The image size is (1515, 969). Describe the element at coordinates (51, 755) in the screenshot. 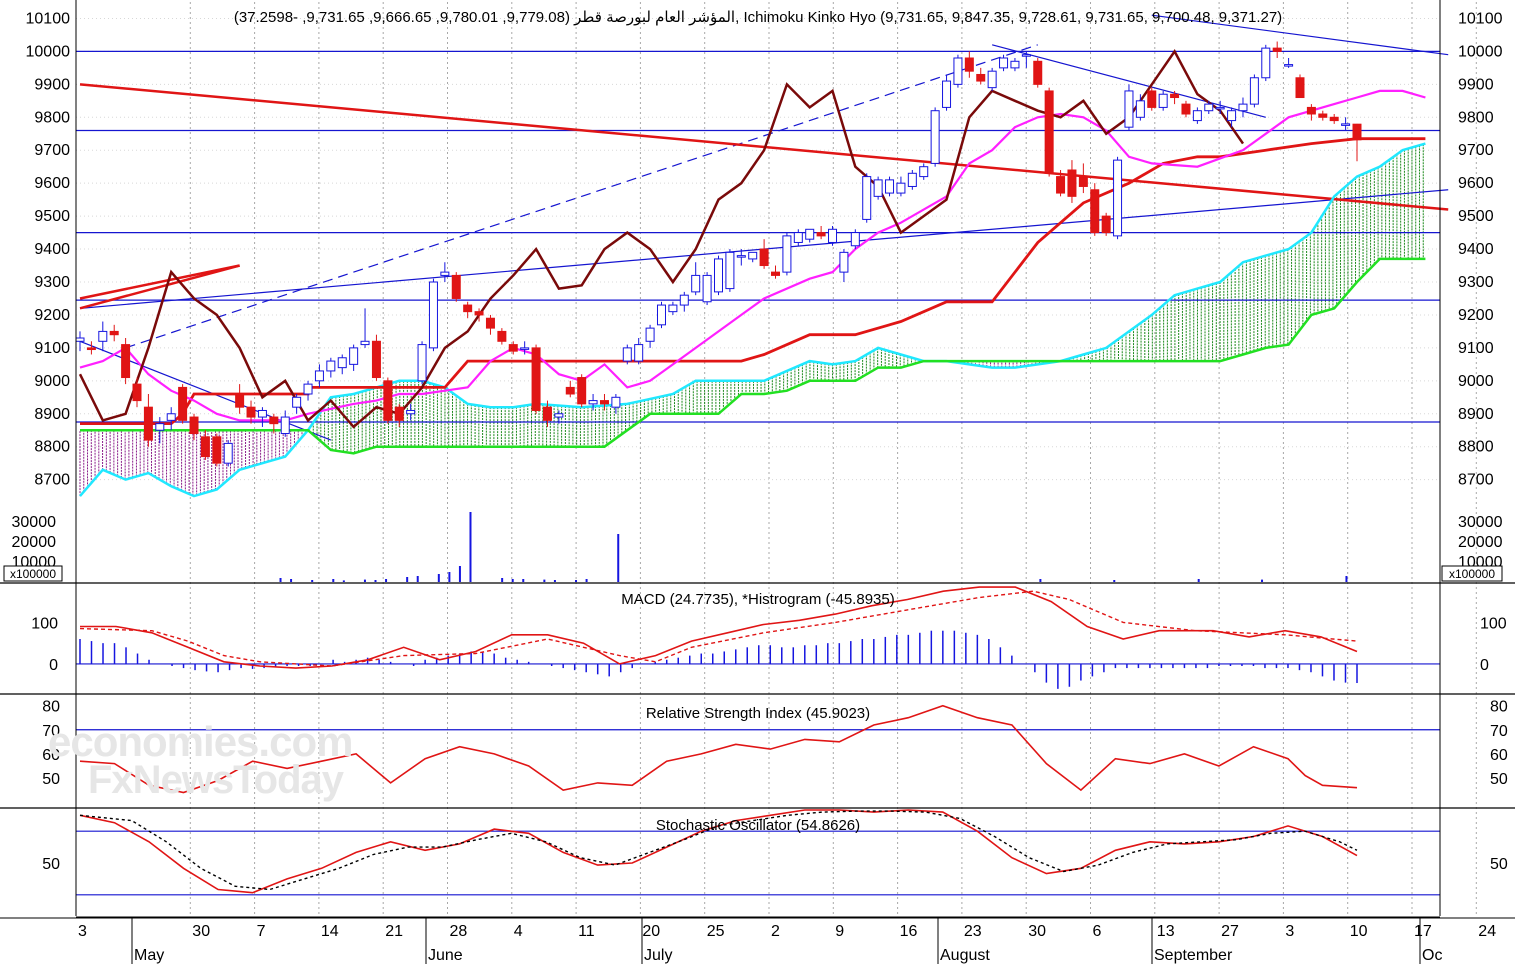

I see `rsi-tick-left: 60` at that location.